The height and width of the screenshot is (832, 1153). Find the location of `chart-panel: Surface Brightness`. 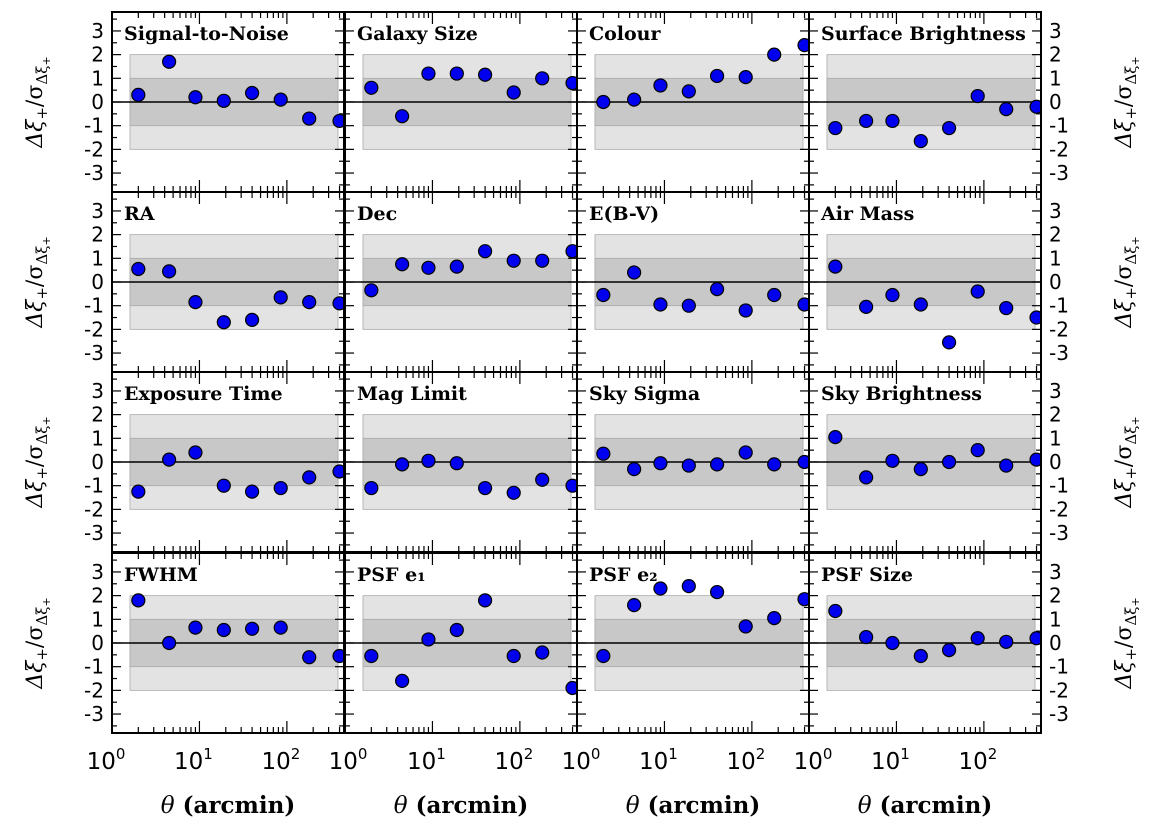

chart-panel: Surface Brightness is located at coordinates (925, 102).